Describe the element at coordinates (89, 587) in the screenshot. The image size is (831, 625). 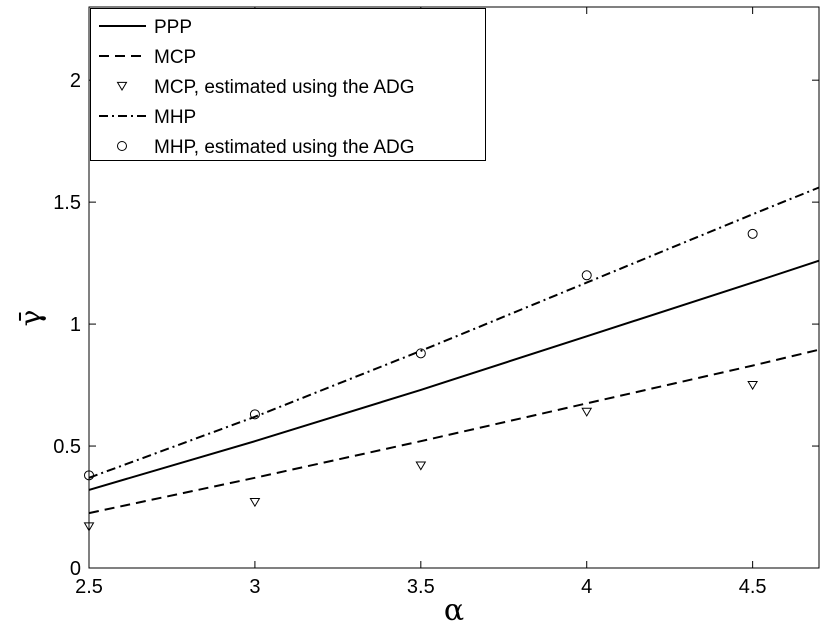
I see `x-tick-label: 2.5` at that location.